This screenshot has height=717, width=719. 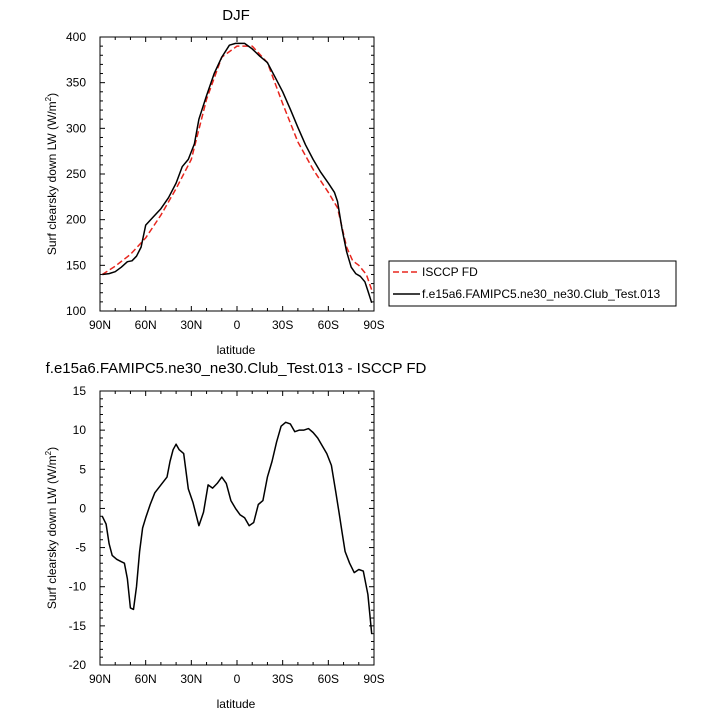 What do you see at coordinates (52, 532) in the screenshot?
I see `bottom-ylabel-main: Surf clearsky down LW (W/m` at bounding box center [52, 532].